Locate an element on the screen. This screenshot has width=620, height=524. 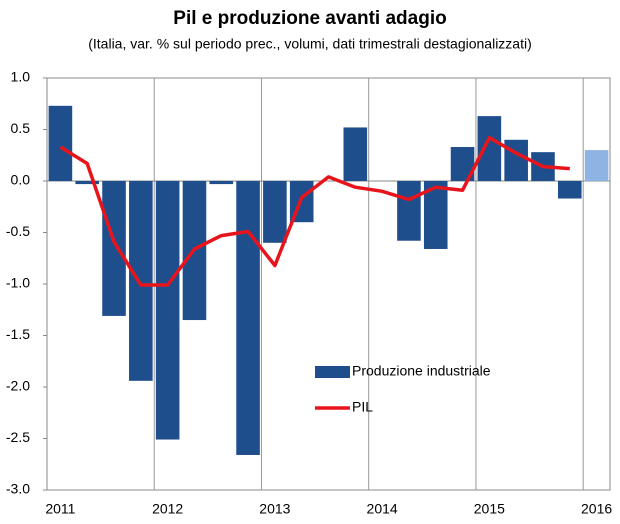
y-tick-label: -2.0 is located at coordinates (18, 386).